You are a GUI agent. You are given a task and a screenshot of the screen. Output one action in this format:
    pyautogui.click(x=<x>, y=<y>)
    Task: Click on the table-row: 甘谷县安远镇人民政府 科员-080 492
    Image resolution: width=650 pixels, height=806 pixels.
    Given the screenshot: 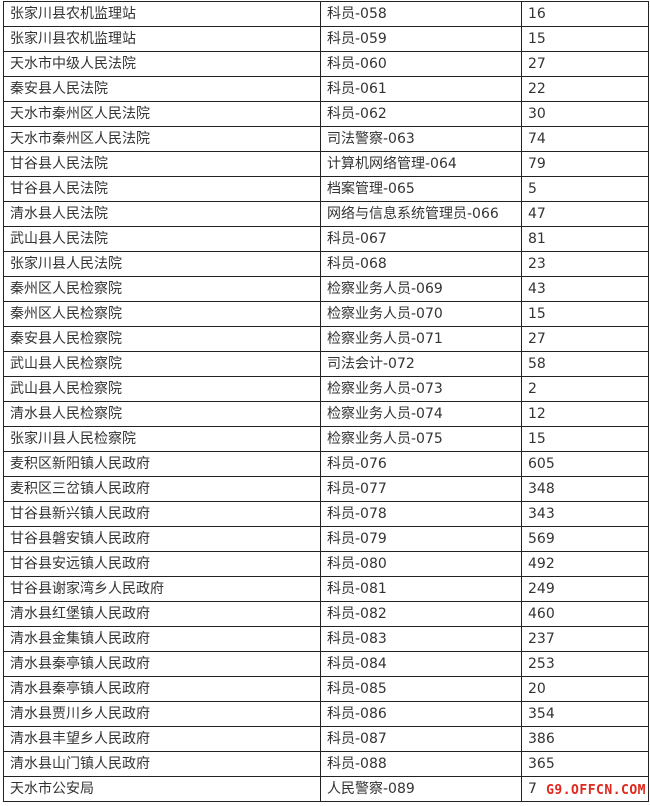 What is the action you would take?
    pyautogui.click(x=326, y=564)
    